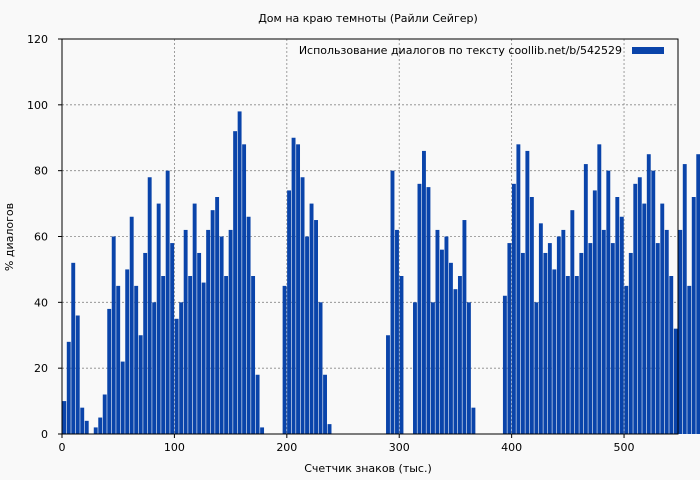 The width and height of the screenshot is (700, 480). What do you see at coordinates (511, 447) in the screenshot?
I see `x-tick-label: 400` at bounding box center [511, 447].